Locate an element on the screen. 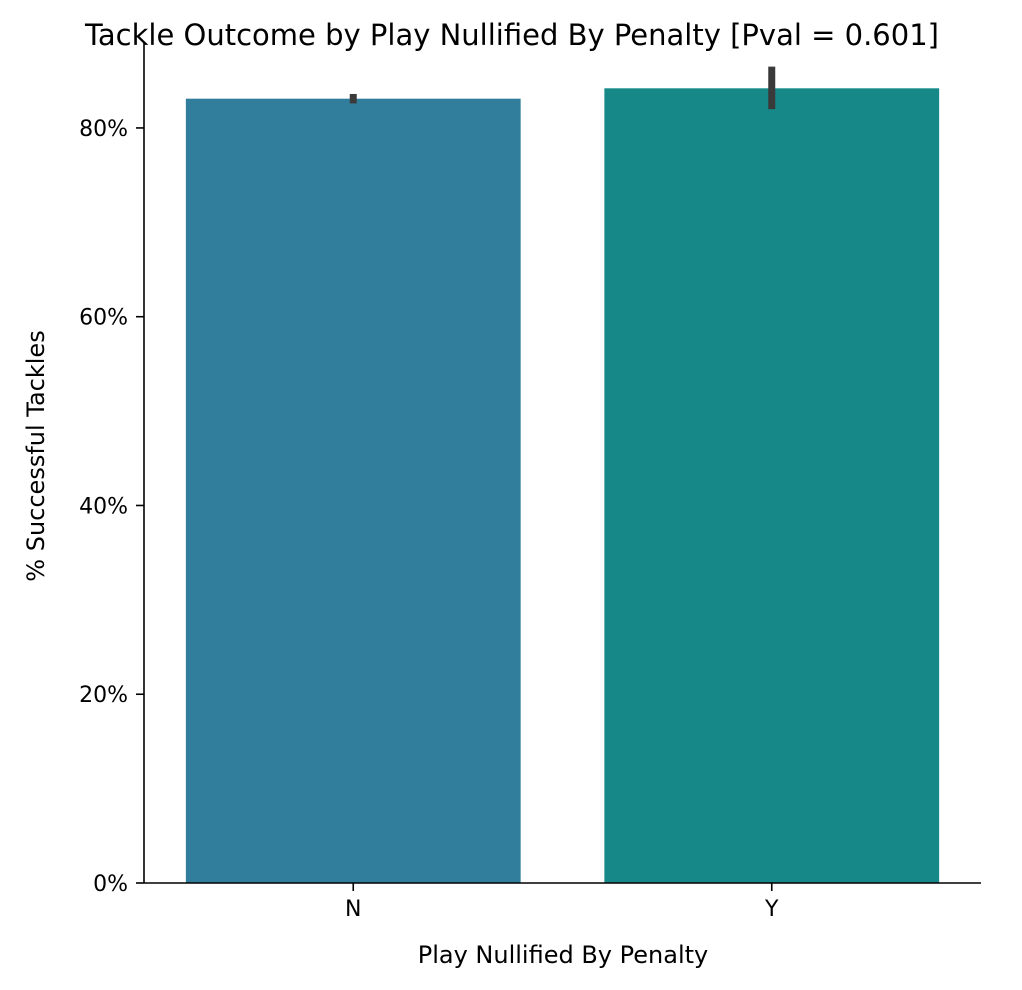 Image resolution: width=1022 pixels, height=990 pixels. error-bars-layer is located at coordinates (562, 88).